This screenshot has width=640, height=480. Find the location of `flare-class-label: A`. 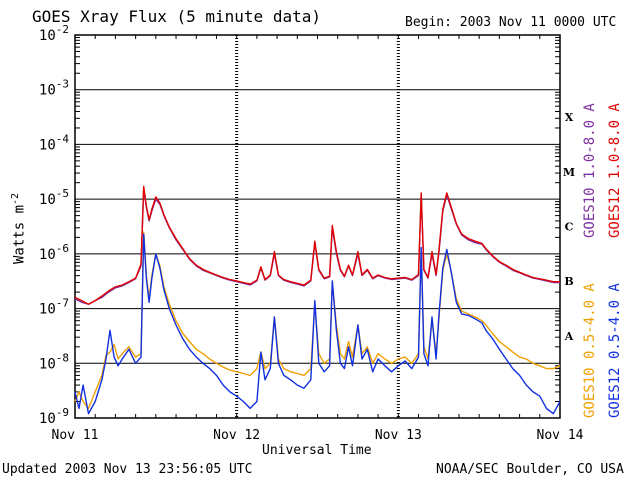

flare-class-label: A is located at coordinates (569, 336).